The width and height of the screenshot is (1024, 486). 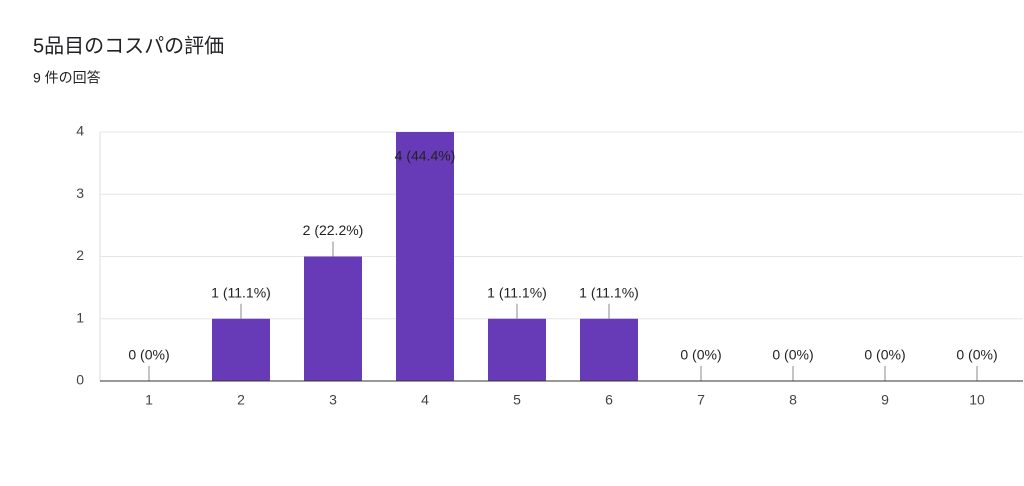 I want to click on x-tick-label: 8, so click(x=793, y=400).